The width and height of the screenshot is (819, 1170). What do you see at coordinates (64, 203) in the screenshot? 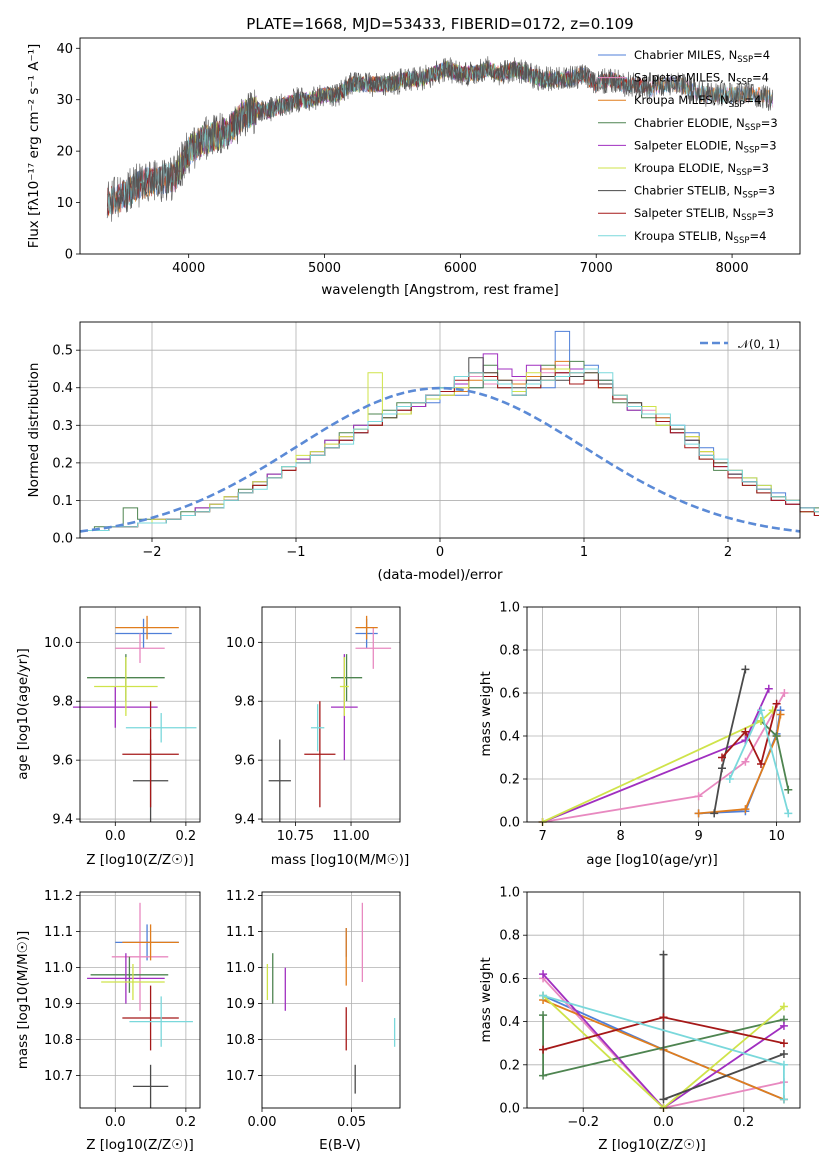
I see `spectrum-ytick-label: 10` at bounding box center [64, 203].